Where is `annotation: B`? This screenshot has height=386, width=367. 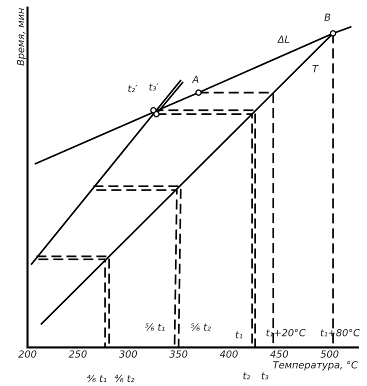 annotation: B is located at coordinates (327, 17).